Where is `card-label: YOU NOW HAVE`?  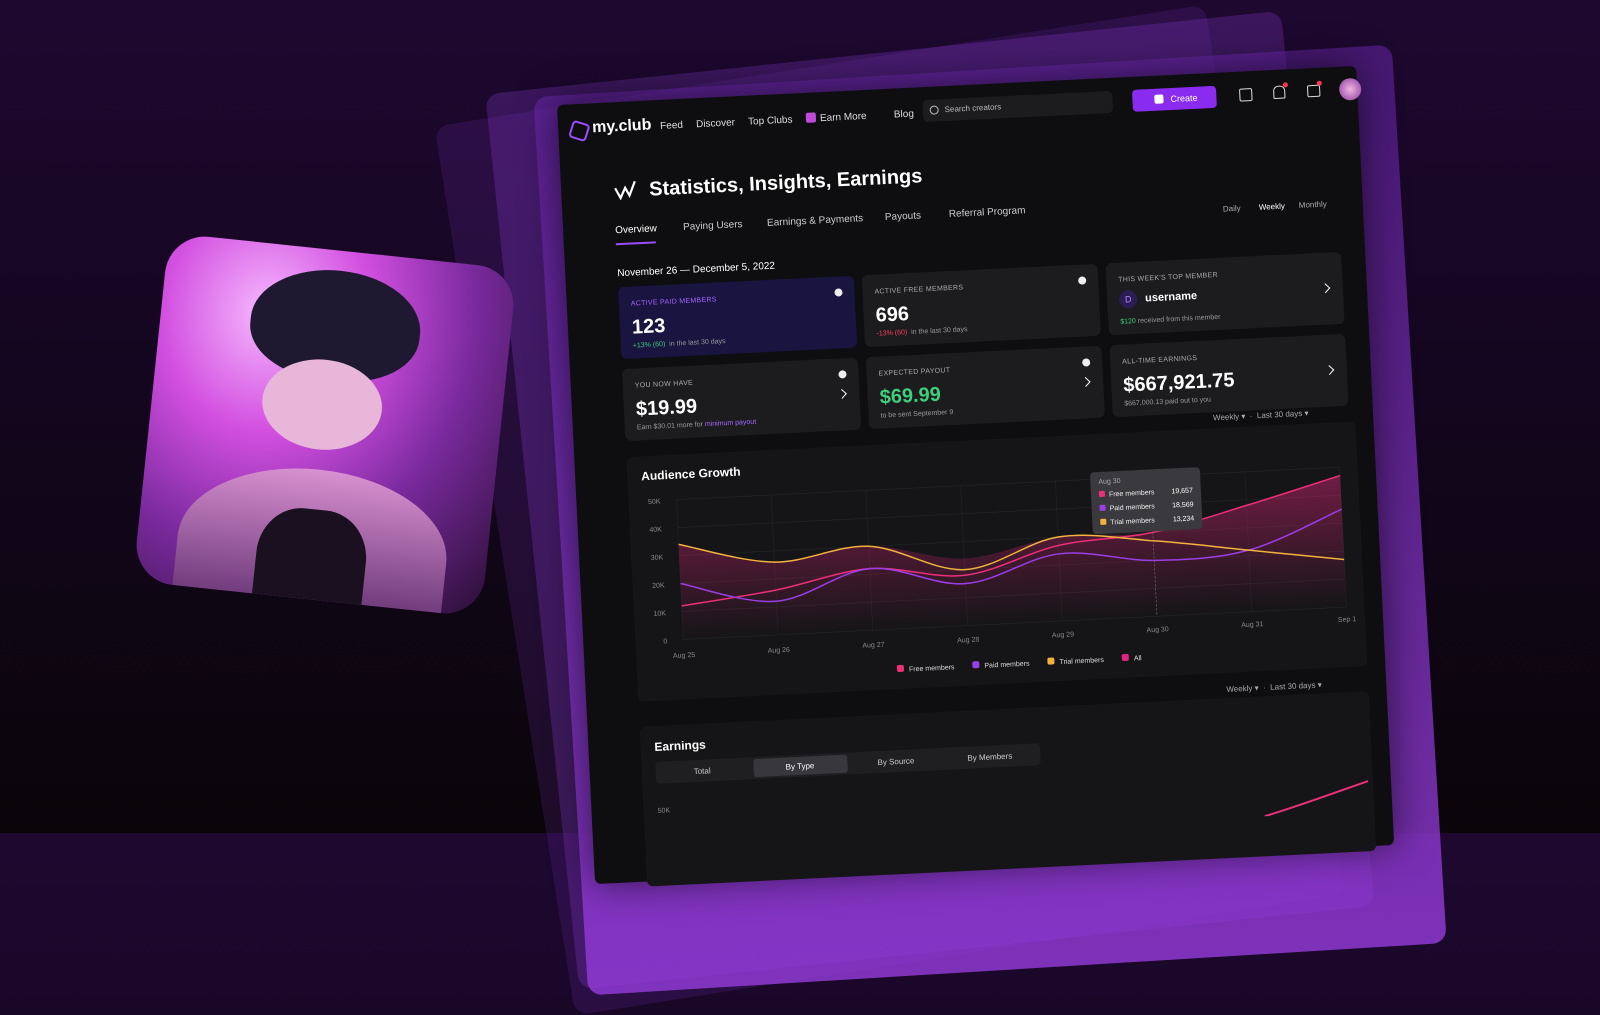
card-label: YOU NOW HAVE is located at coordinates (664, 384).